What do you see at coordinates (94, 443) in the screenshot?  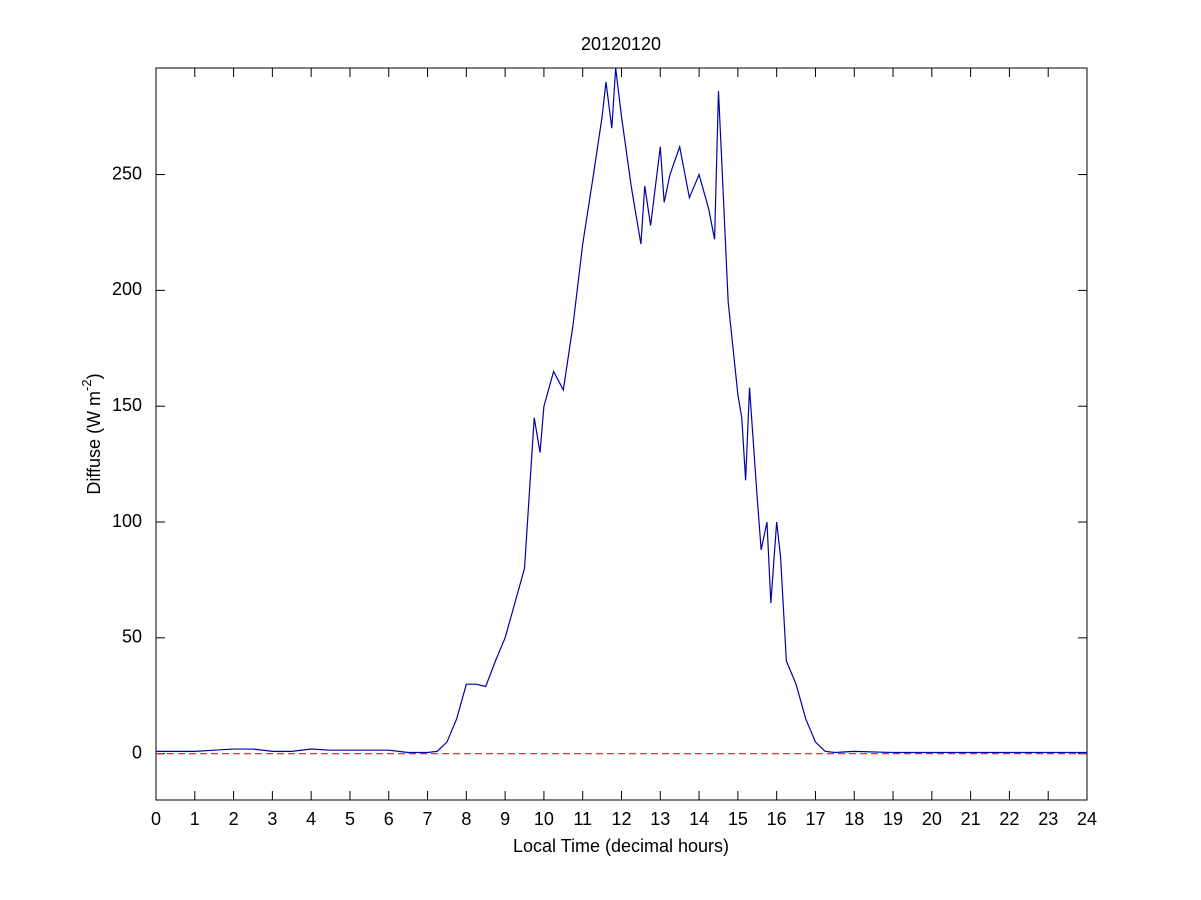 I see `y-axis-label-text: Diffuse (W m` at bounding box center [94, 443].